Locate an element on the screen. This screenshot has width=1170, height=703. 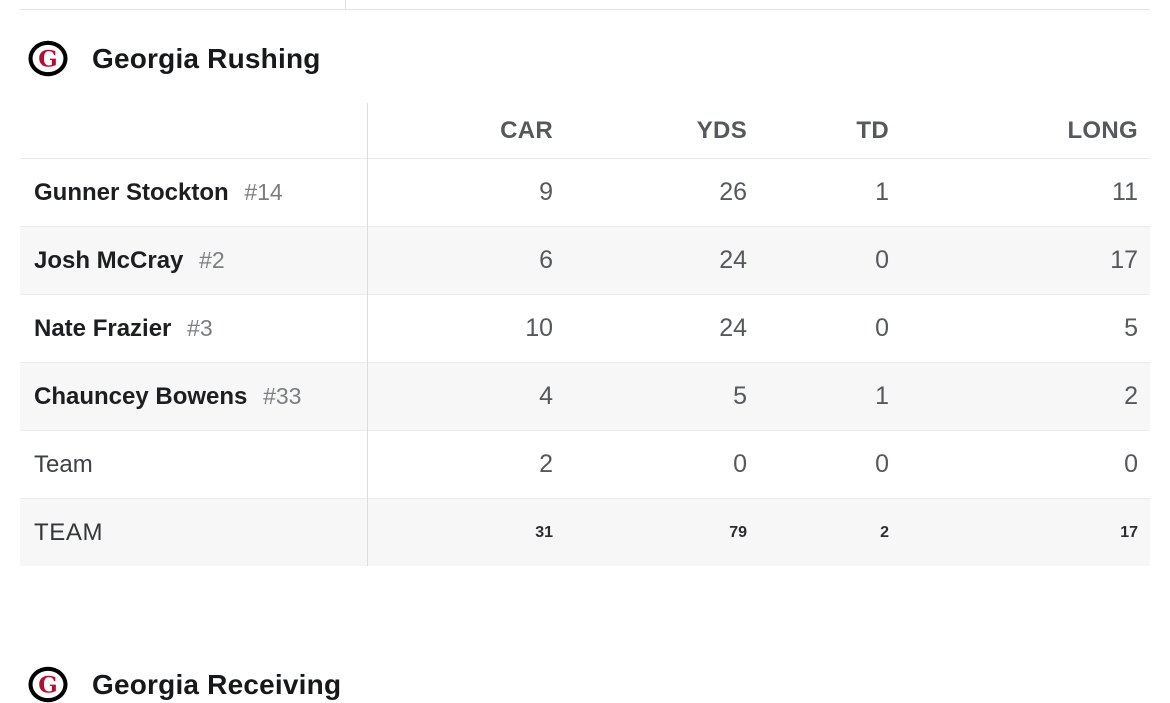
column-header-car: CAR is located at coordinates (526, 130).